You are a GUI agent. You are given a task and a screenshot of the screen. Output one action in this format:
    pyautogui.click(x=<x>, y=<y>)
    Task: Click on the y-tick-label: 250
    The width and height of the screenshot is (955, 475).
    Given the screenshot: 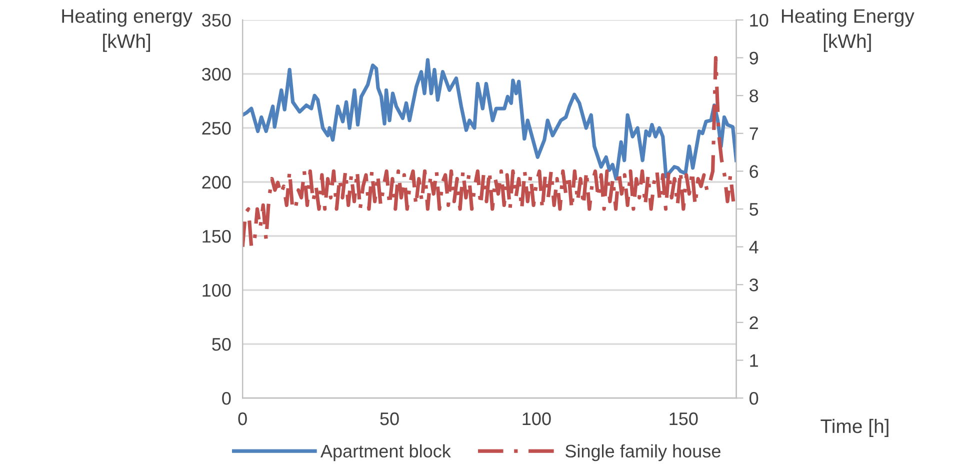 What is the action you would take?
    pyautogui.click(x=216, y=128)
    